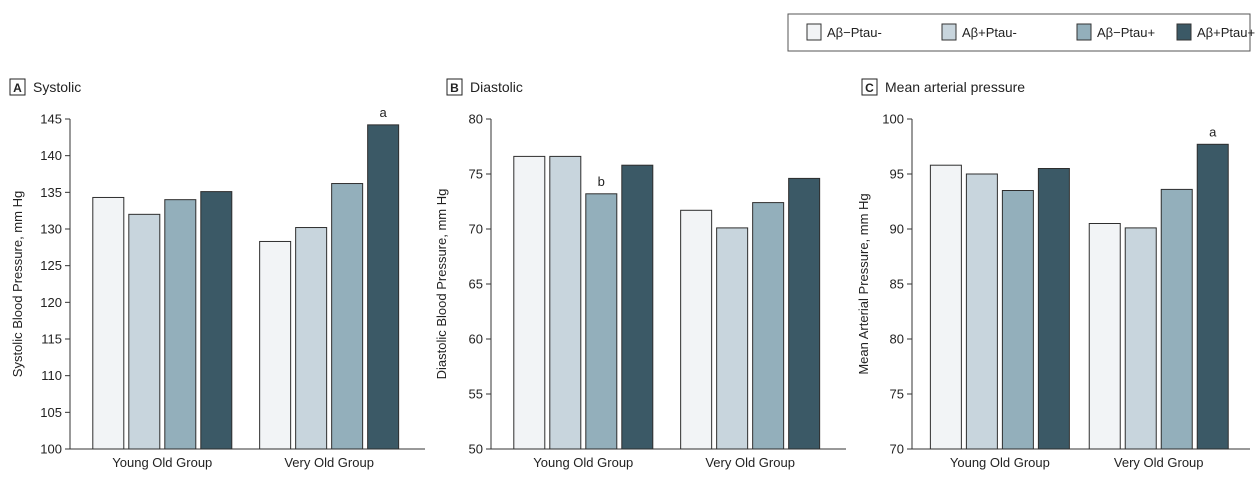 The image size is (1256, 478). Describe the element at coordinates (863, 283) in the screenshot. I see `y-axis-label: Mean Arterial Pressure, mm Hg` at that location.